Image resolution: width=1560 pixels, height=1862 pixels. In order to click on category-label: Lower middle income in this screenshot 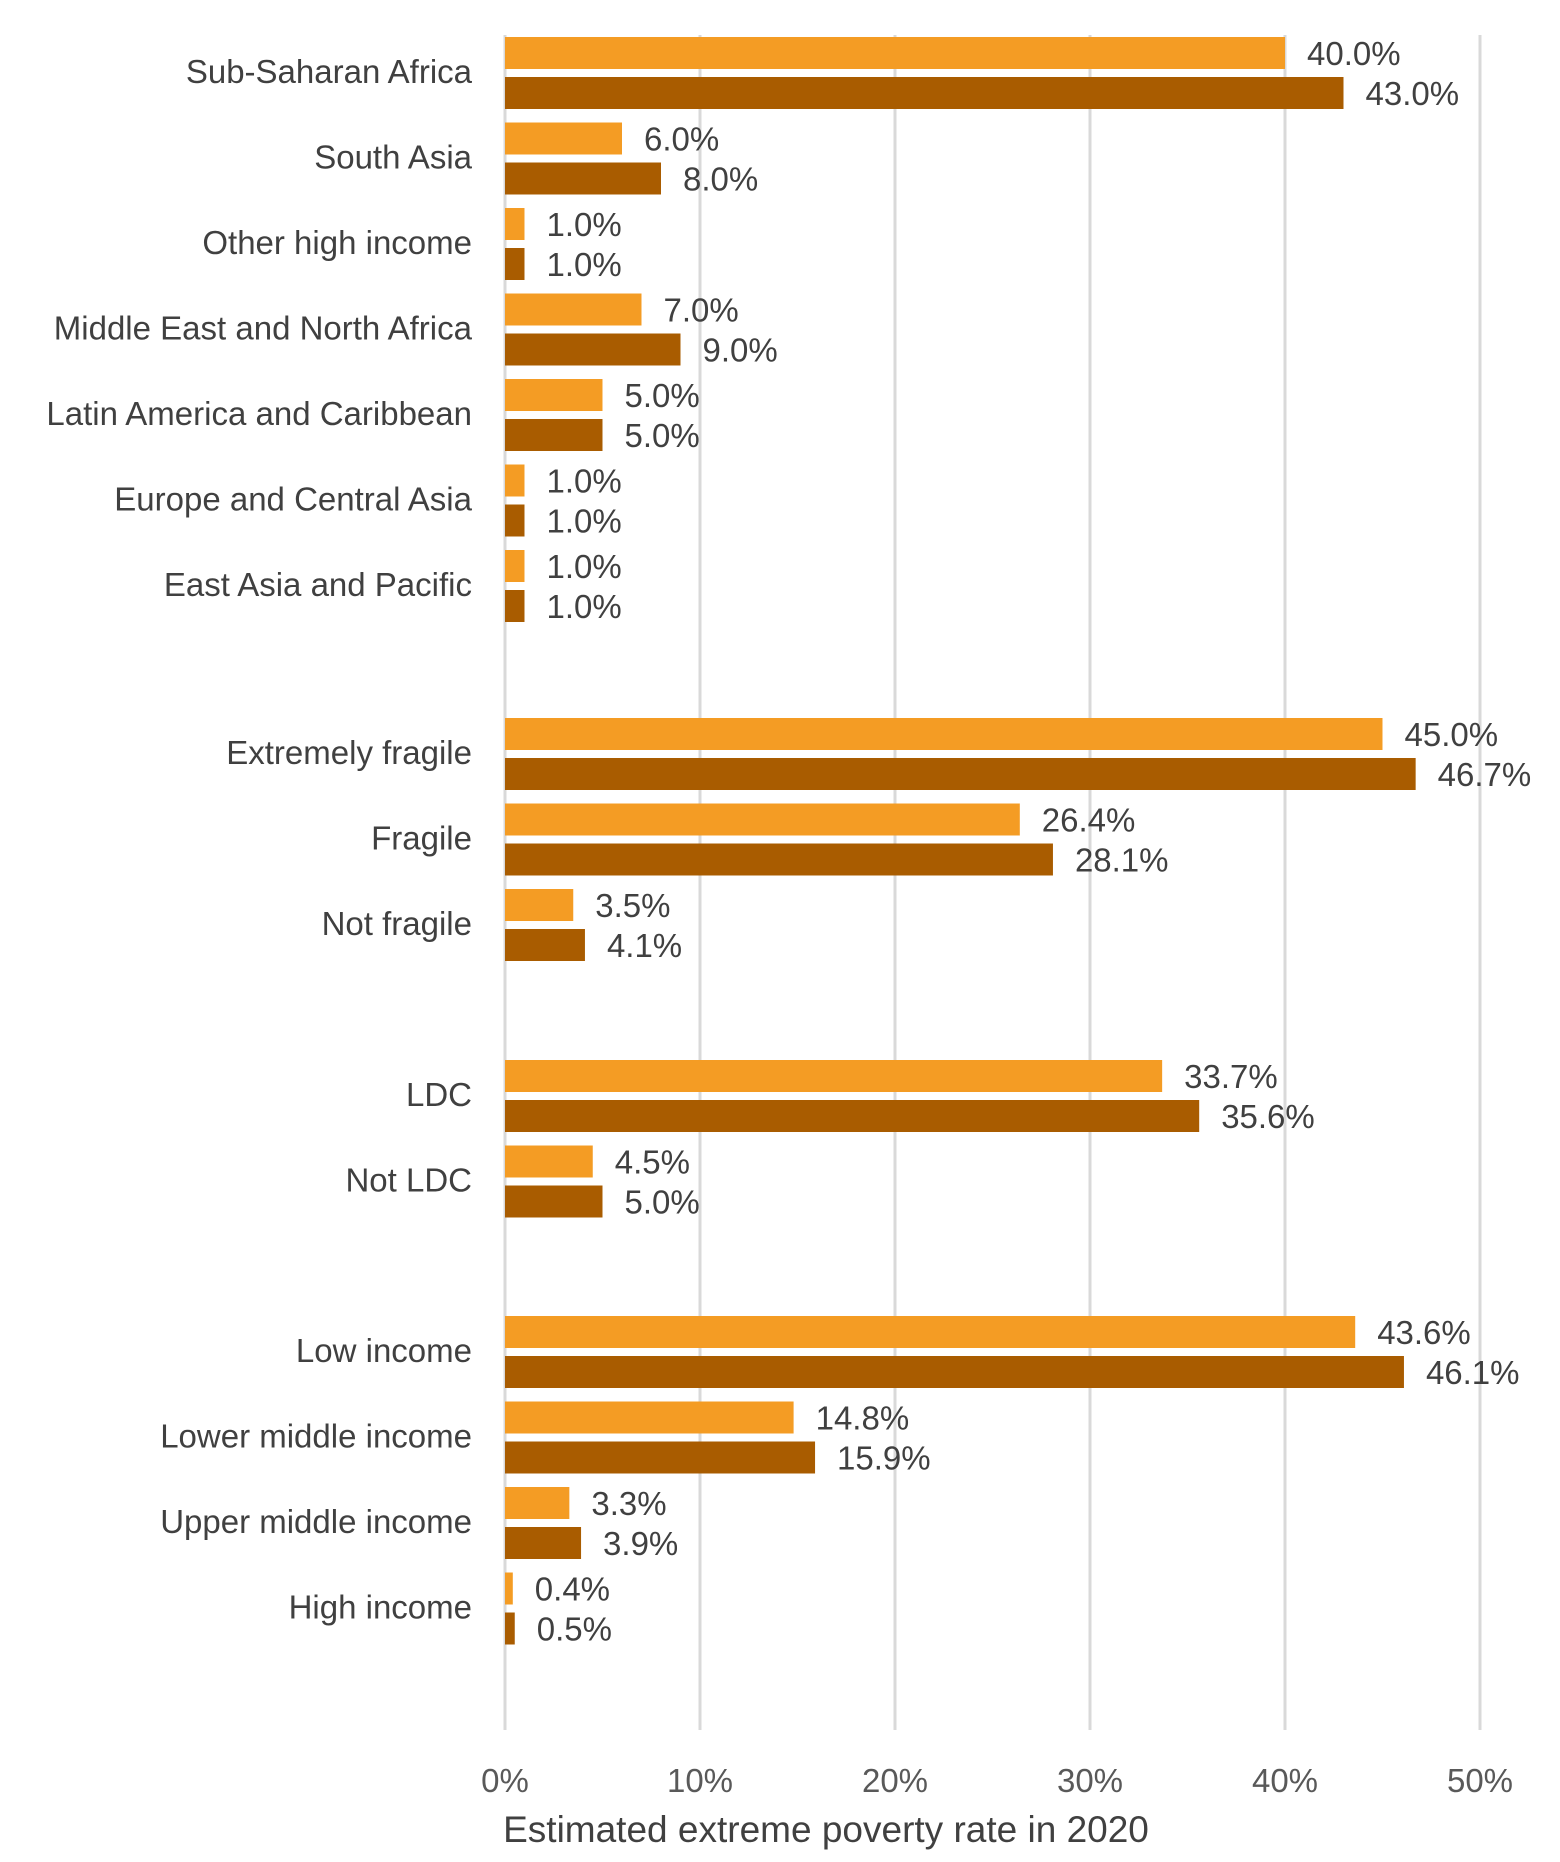, I will do `click(316, 1436)`.